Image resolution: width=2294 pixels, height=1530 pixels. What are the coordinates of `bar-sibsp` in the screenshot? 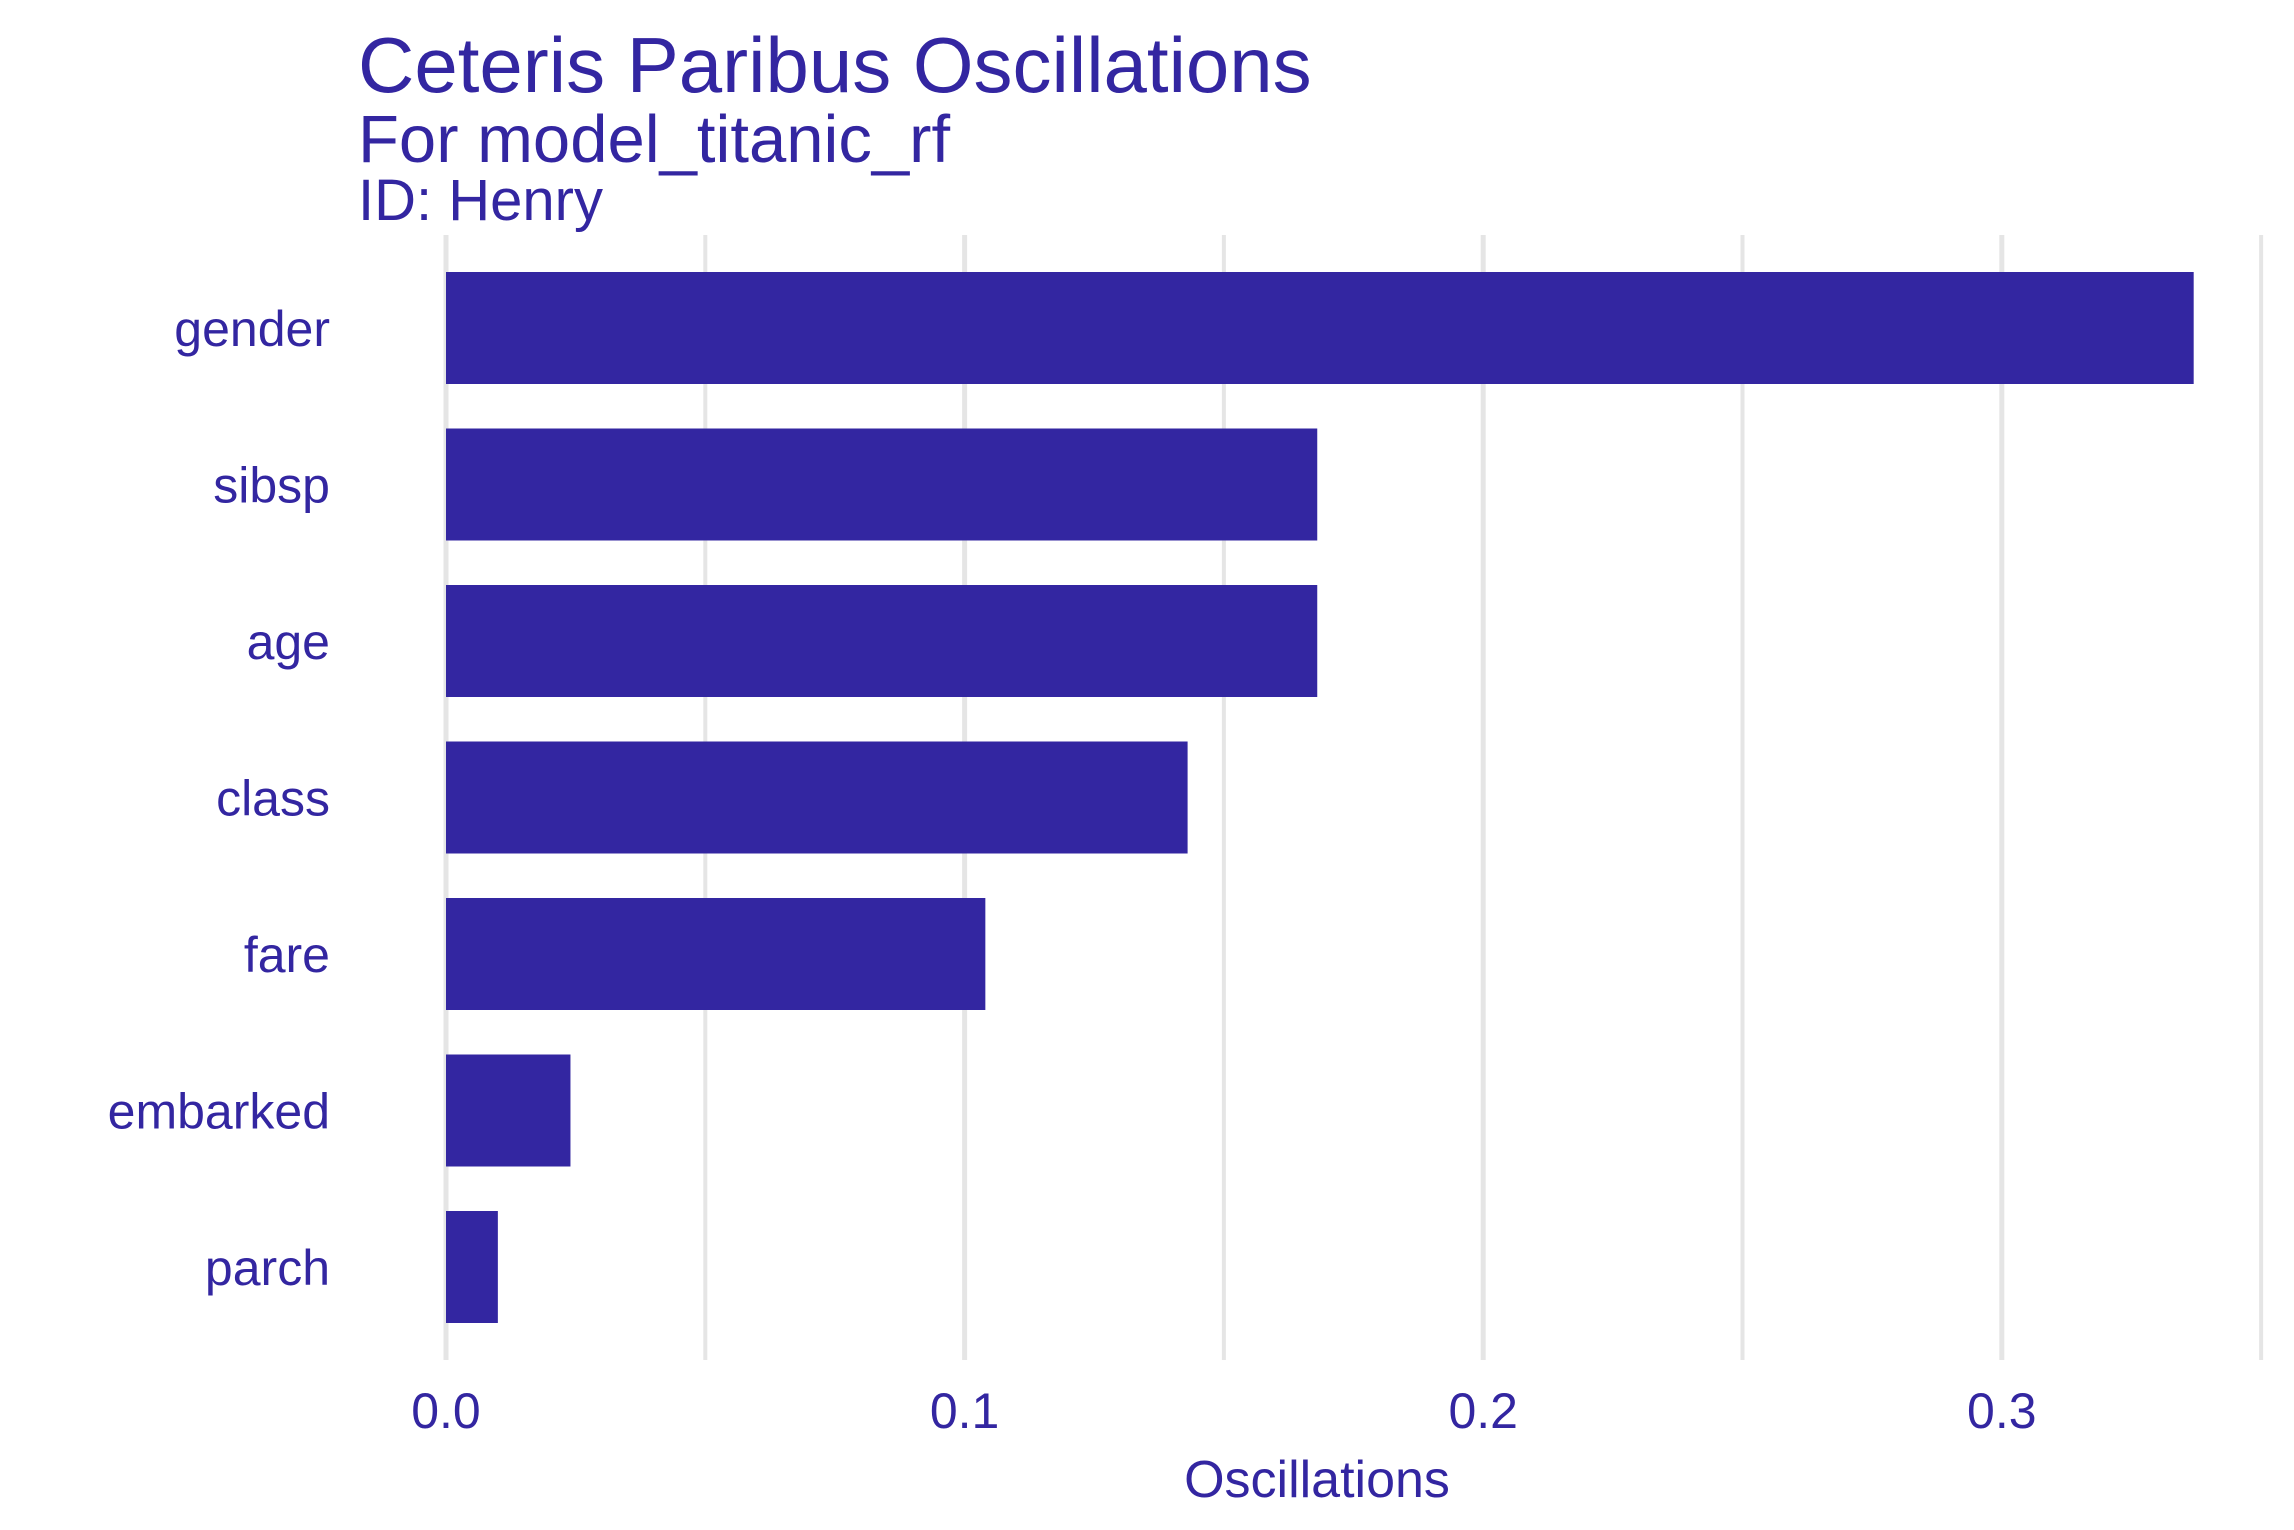 It's located at (882, 484).